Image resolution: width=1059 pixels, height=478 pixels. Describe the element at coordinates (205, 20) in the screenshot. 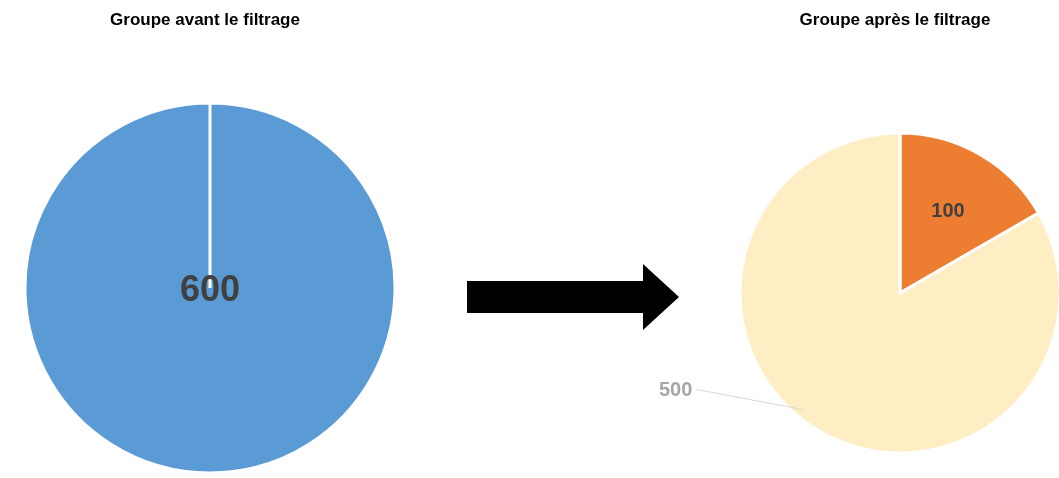

I see `chart-title: Groupe avant le filtrage` at that location.